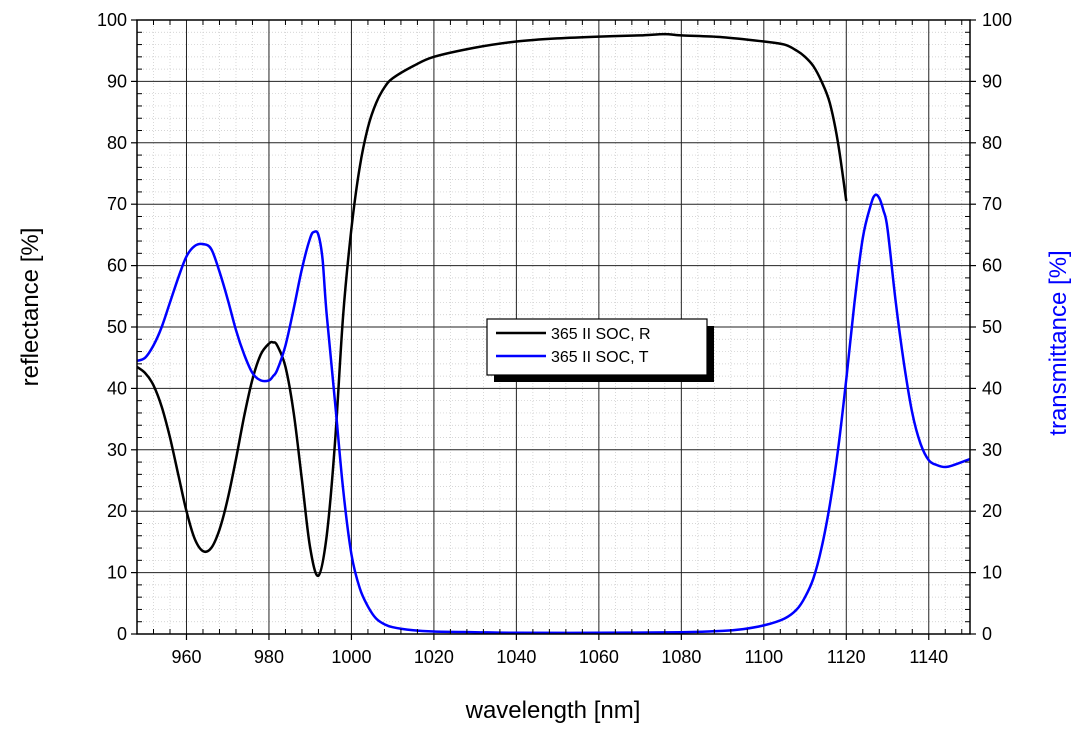  What do you see at coordinates (992, 81) in the screenshot?
I see `y-tick-label-right: 90` at bounding box center [992, 81].